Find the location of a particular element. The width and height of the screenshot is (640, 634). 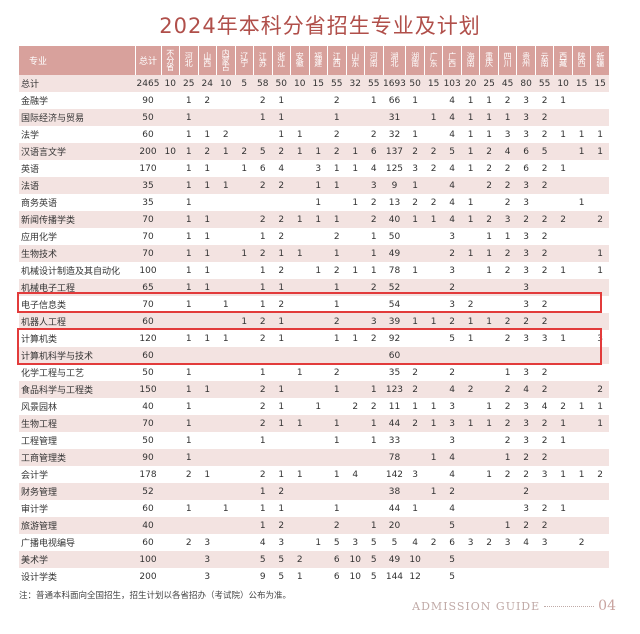

header-province: 不分省 is located at coordinates (170, 60).